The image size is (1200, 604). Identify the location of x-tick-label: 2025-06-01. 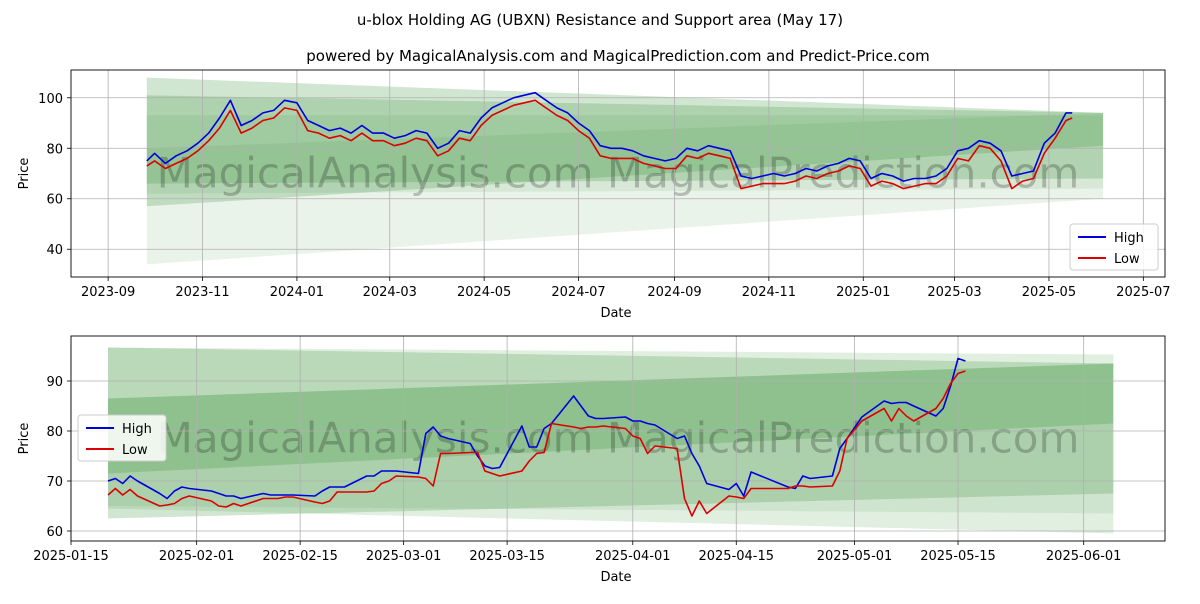
(1084, 556).